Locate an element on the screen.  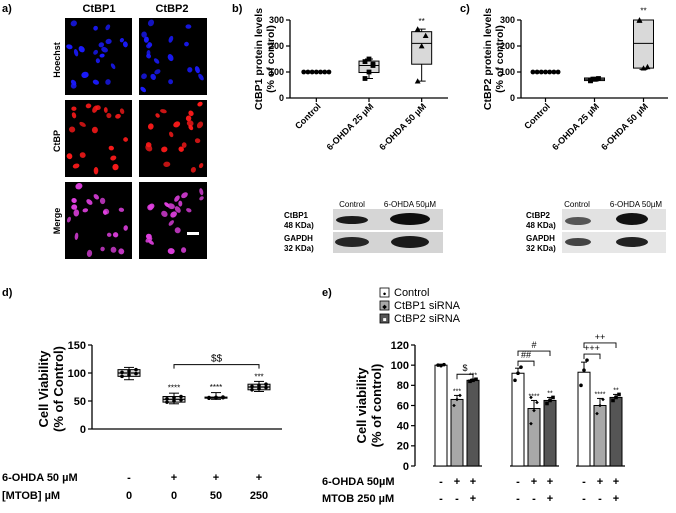
y-tick-label: 200 is located at coordinates (507, 46).